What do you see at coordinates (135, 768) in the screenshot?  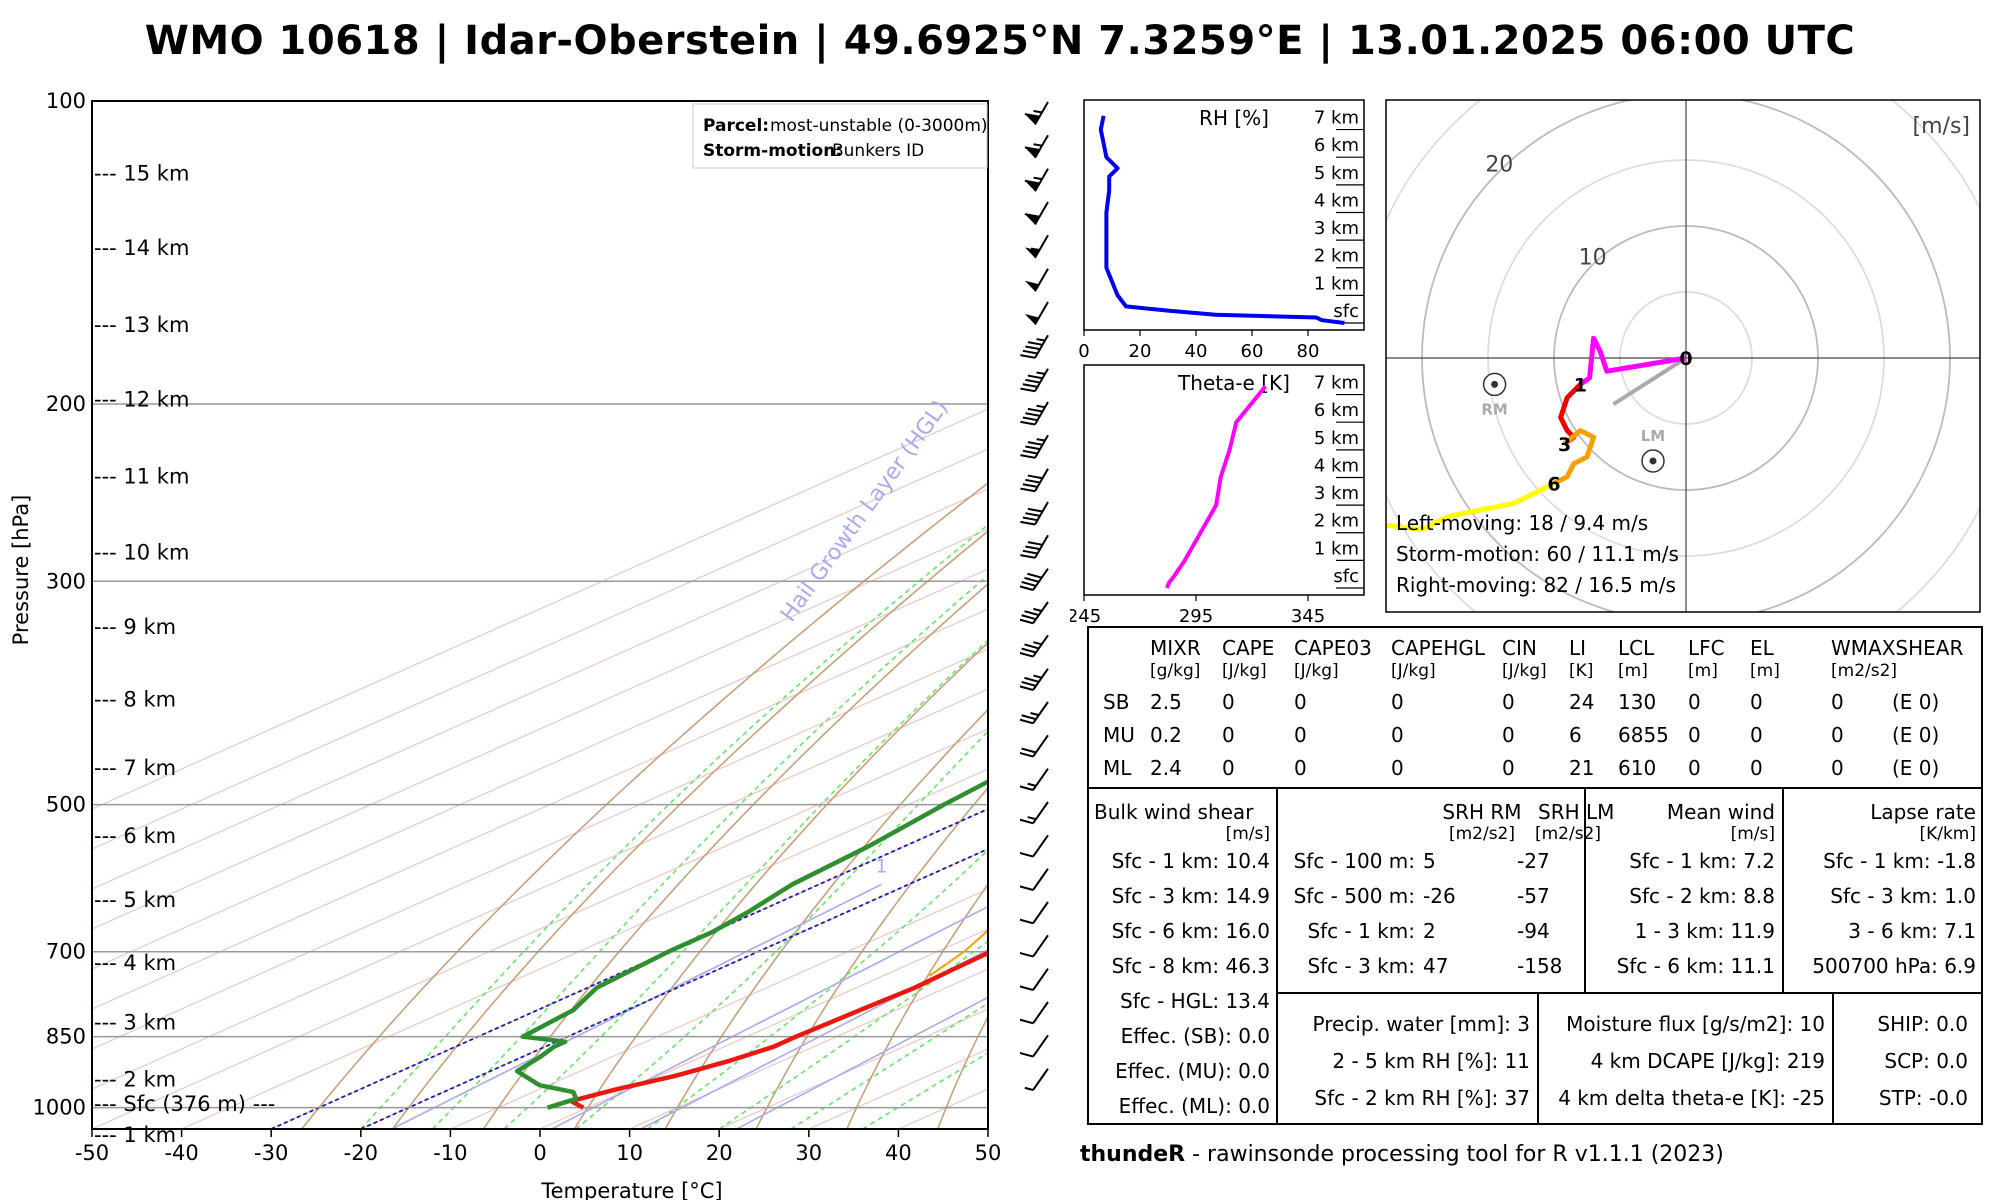 I see `height-label: --- 7 km` at bounding box center [135, 768].